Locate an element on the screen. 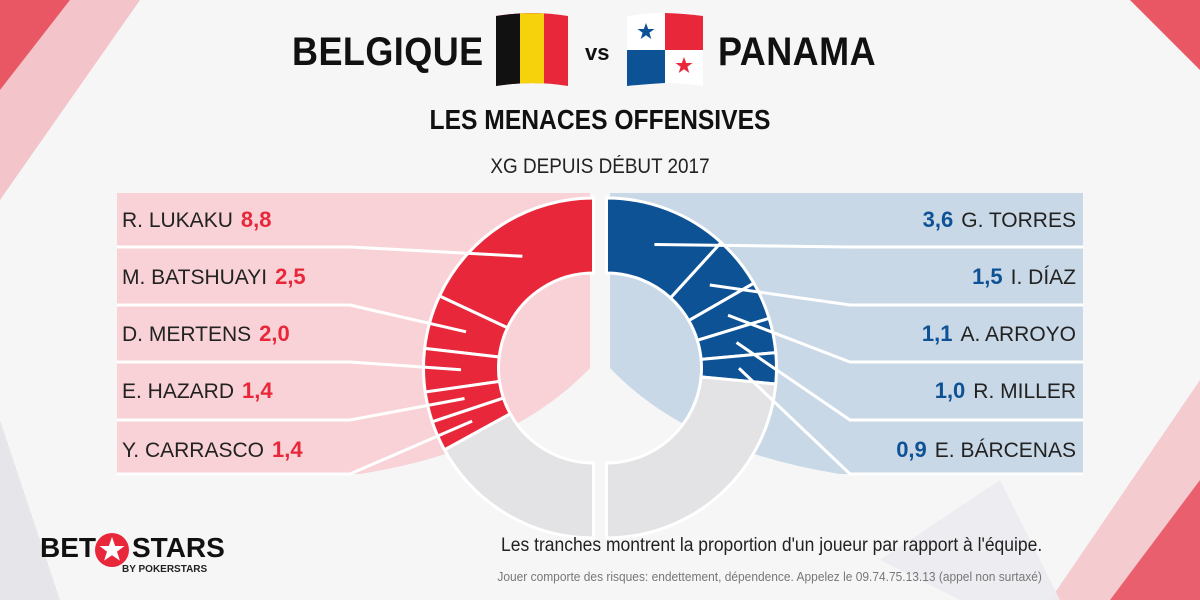 This screenshot has width=1200, height=600. panama-player-row: 1,5 I. DÍAZ is located at coordinates (1024, 277).